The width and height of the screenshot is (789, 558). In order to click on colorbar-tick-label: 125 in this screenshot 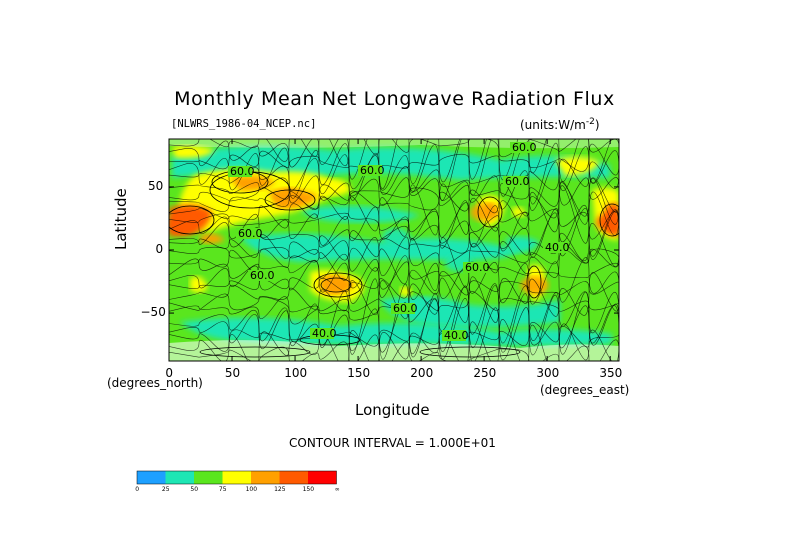, I will do `click(280, 489)`.